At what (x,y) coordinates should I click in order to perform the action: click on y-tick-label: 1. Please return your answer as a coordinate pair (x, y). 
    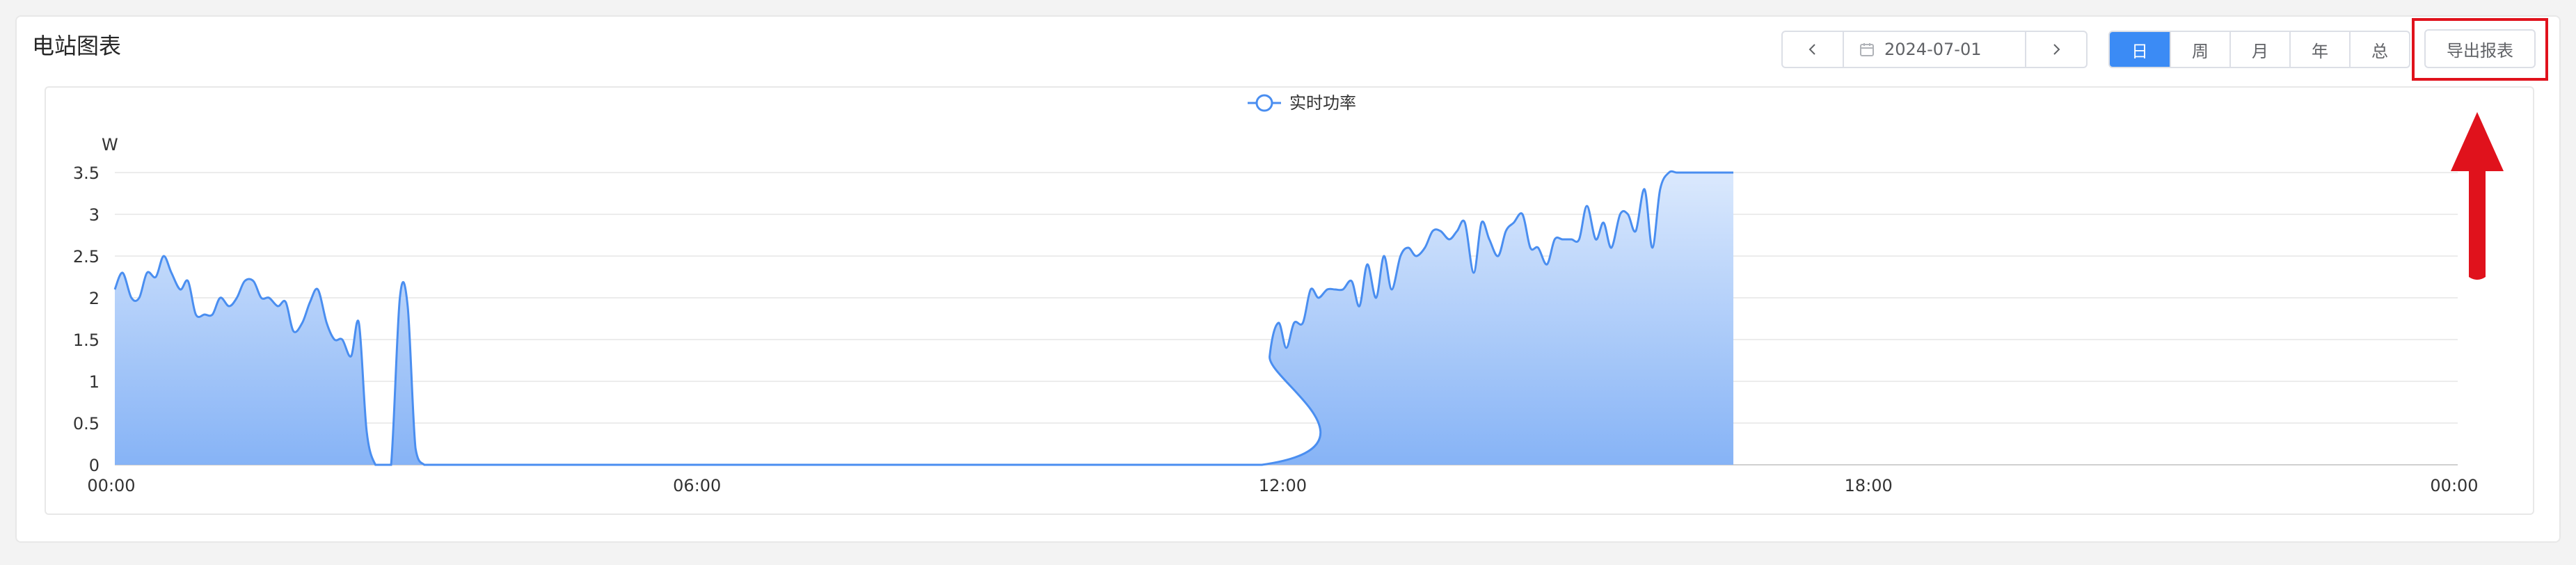
    Looking at the image, I should click on (94, 382).